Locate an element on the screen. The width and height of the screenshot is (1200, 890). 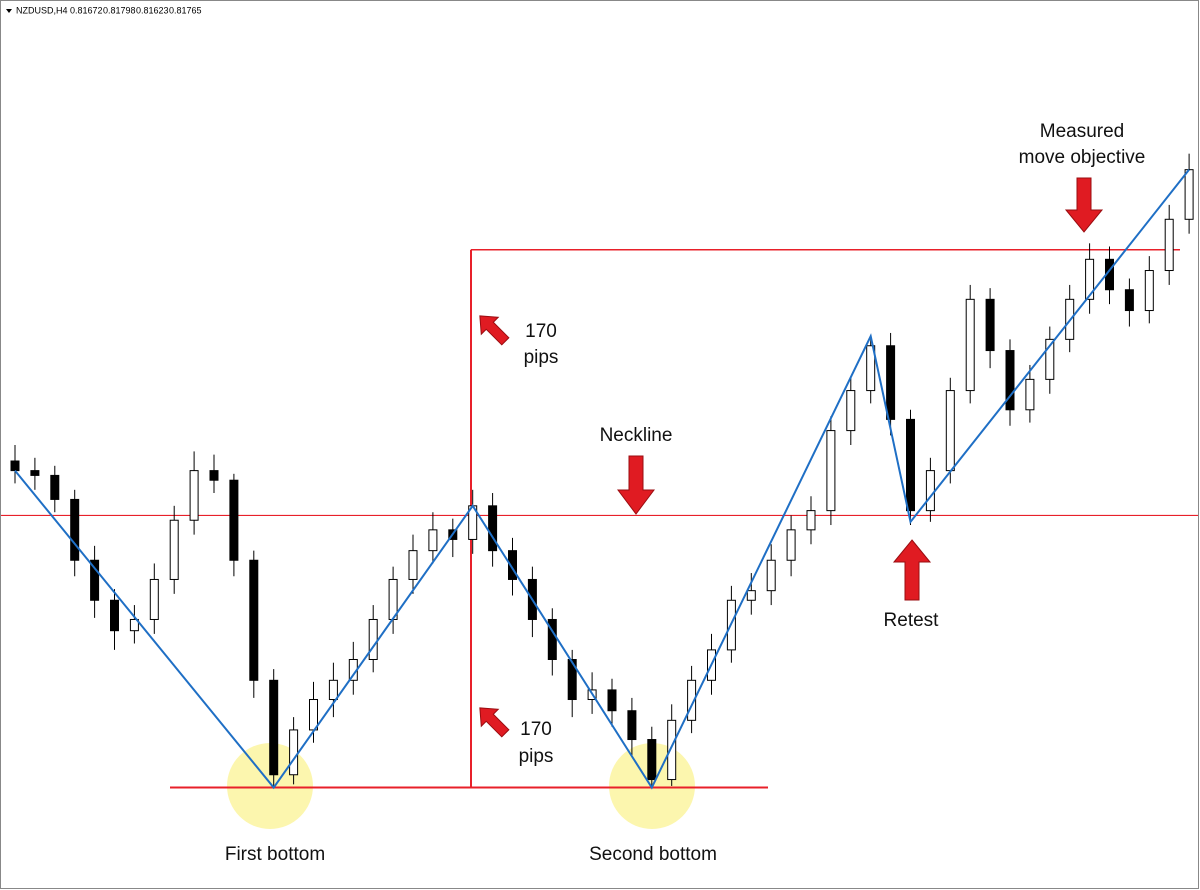
annotation: Measured is located at coordinates (1082, 131).